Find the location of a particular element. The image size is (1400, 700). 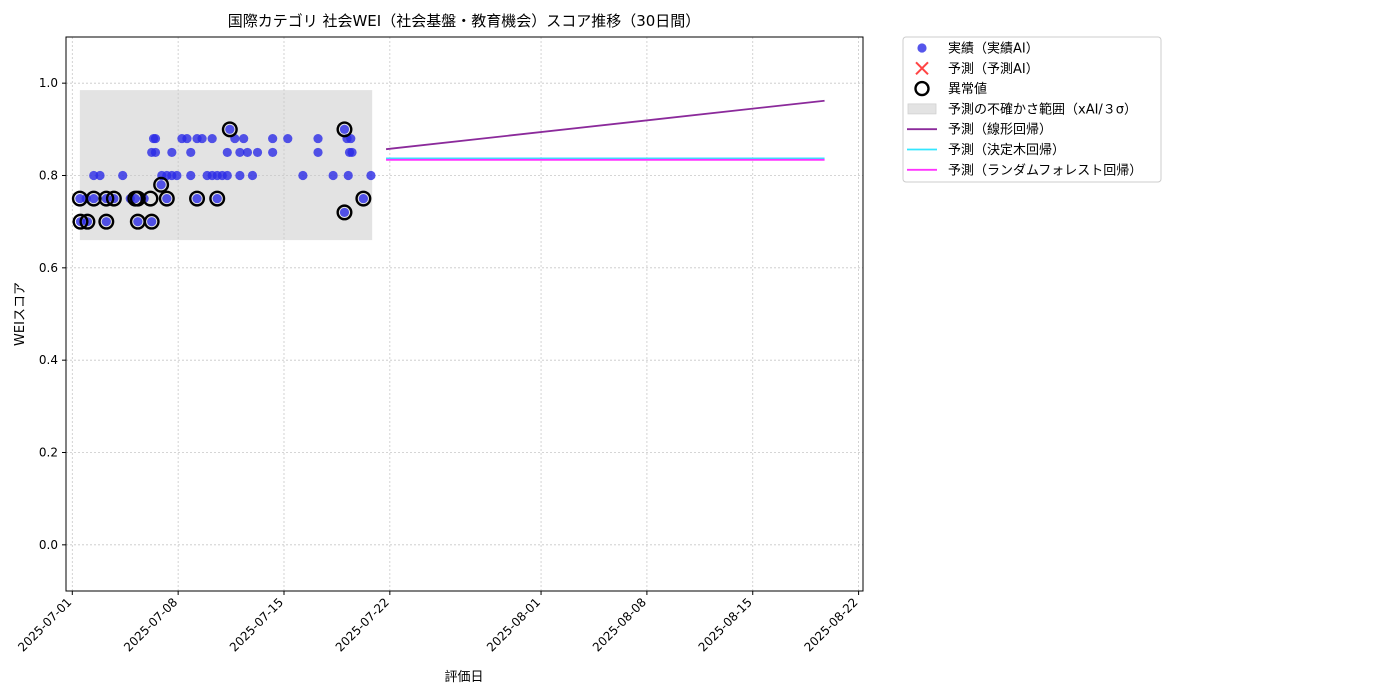

uncertainty-band is located at coordinates (226, 165).